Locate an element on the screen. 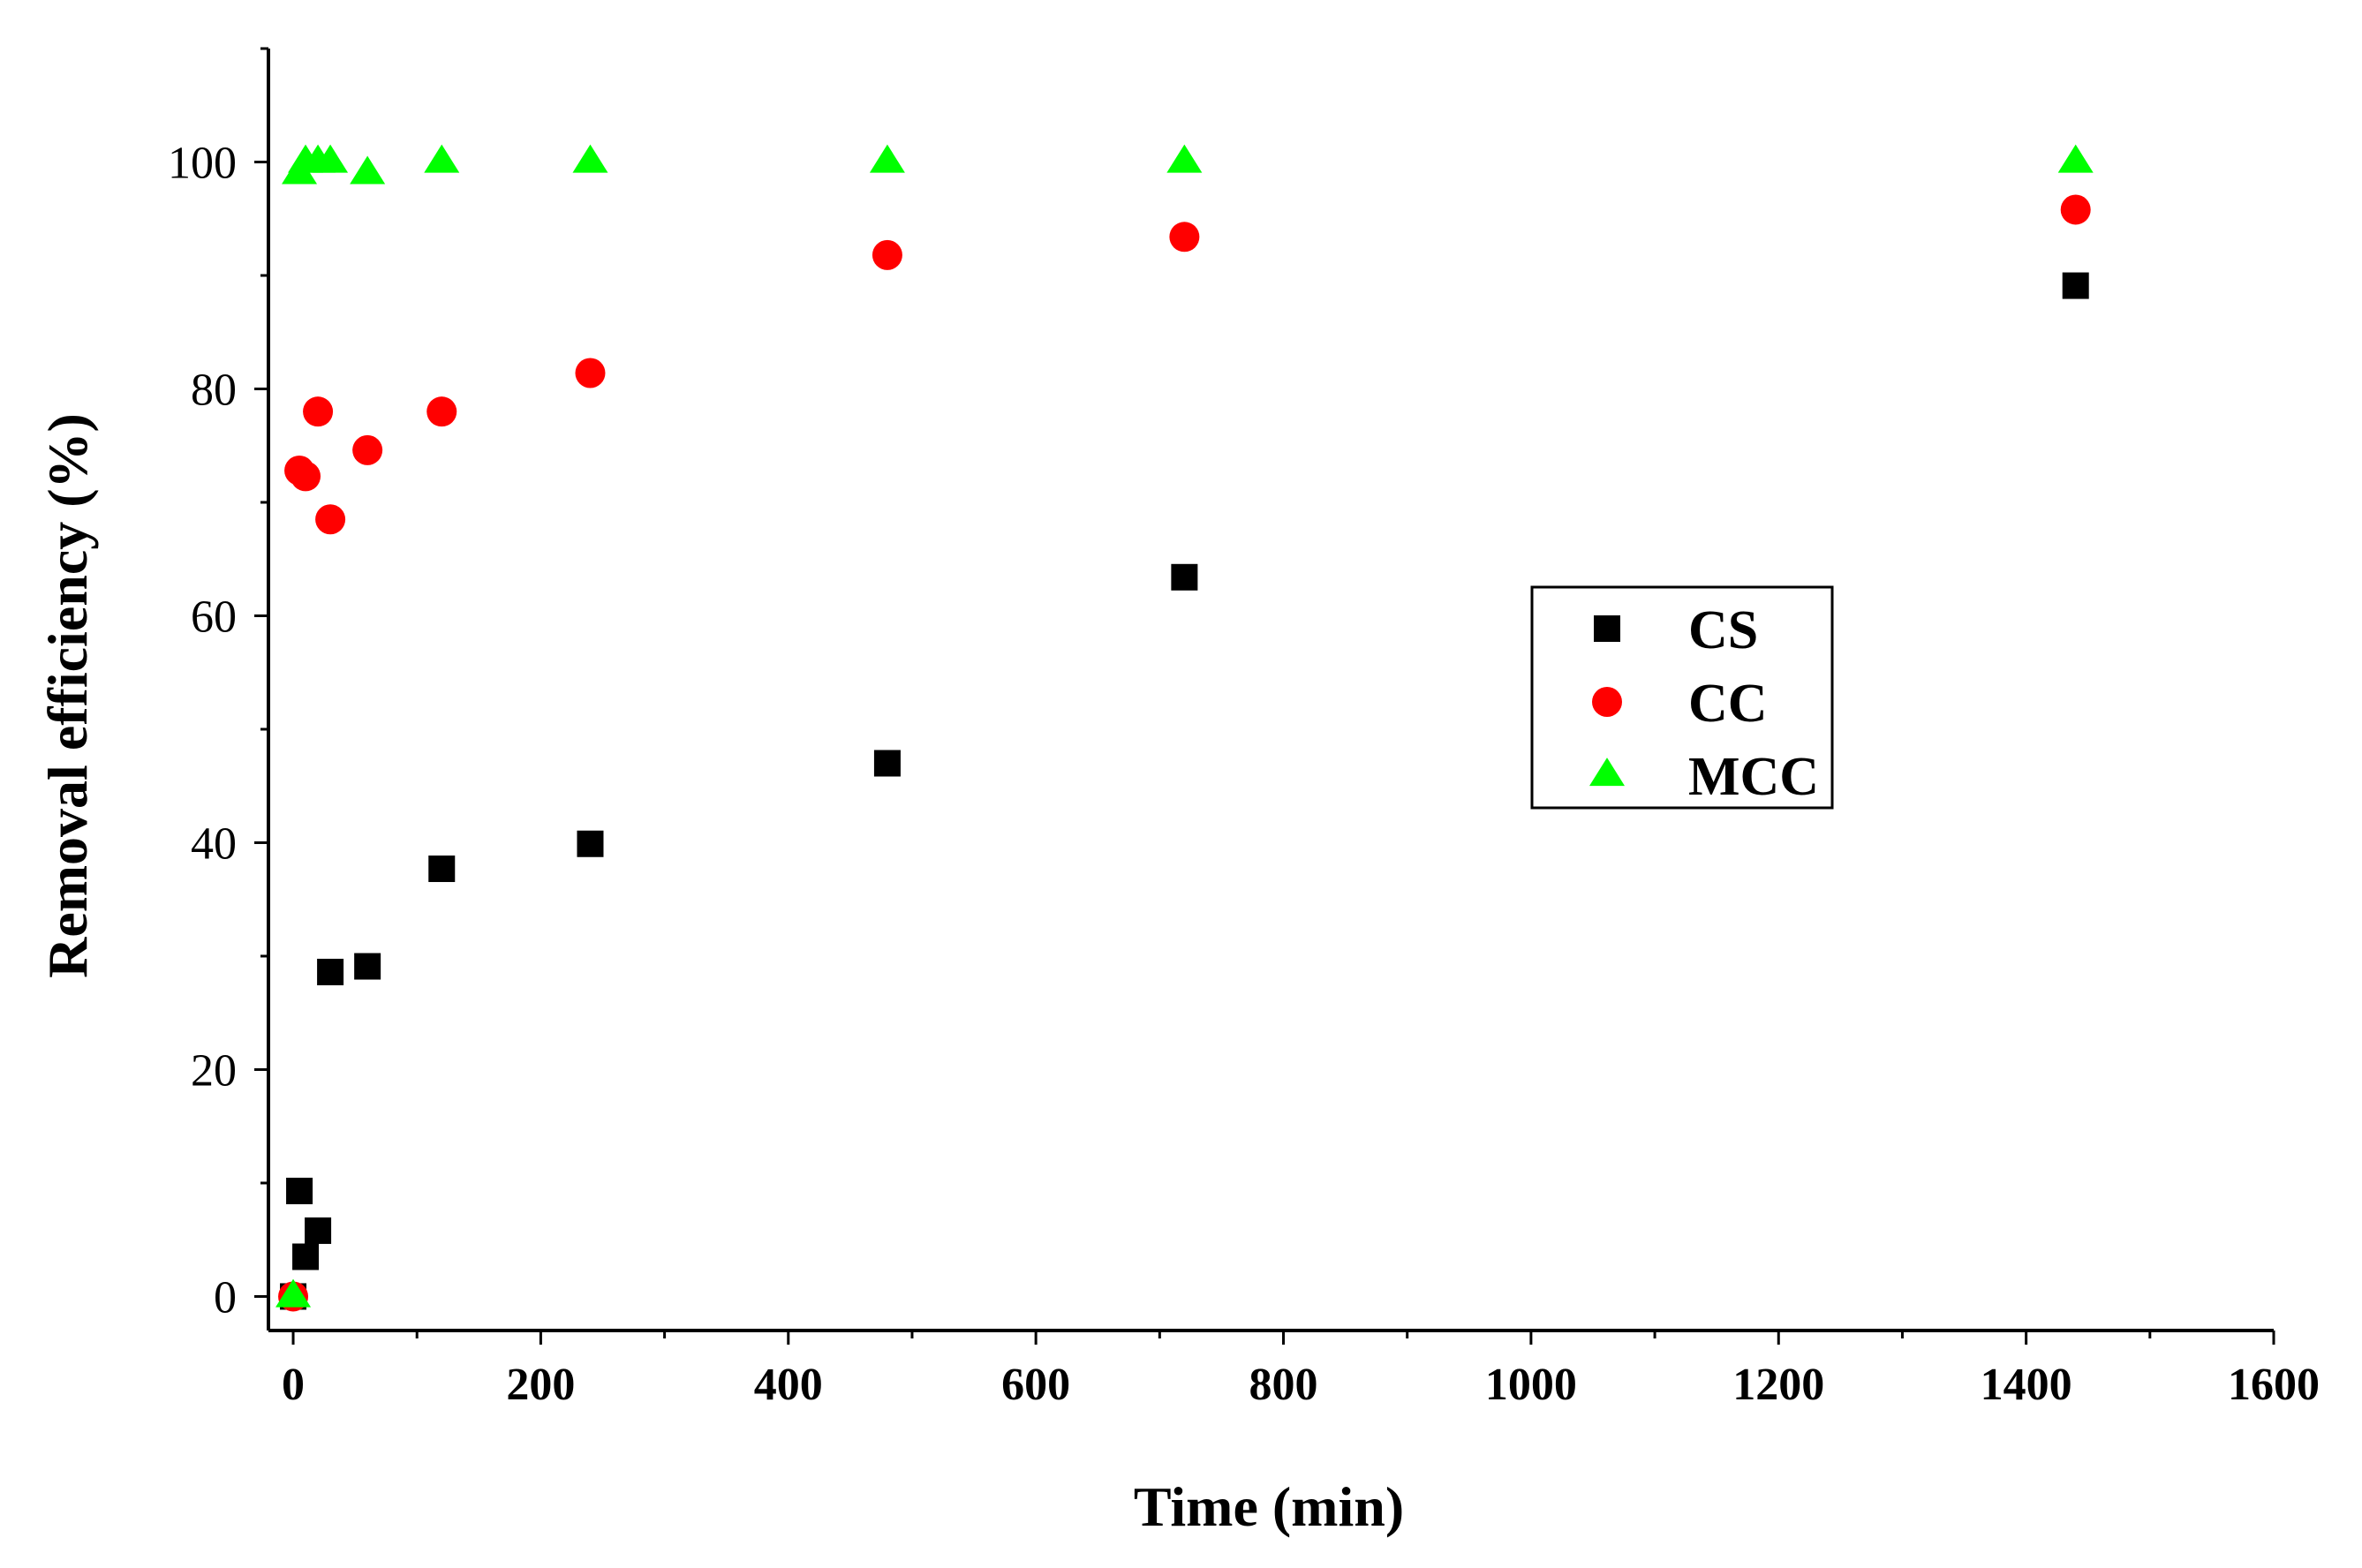 The height and width of the screenshot is (1568, 2362). legend: CS CC MCC is located at coordinates (1682, 697).